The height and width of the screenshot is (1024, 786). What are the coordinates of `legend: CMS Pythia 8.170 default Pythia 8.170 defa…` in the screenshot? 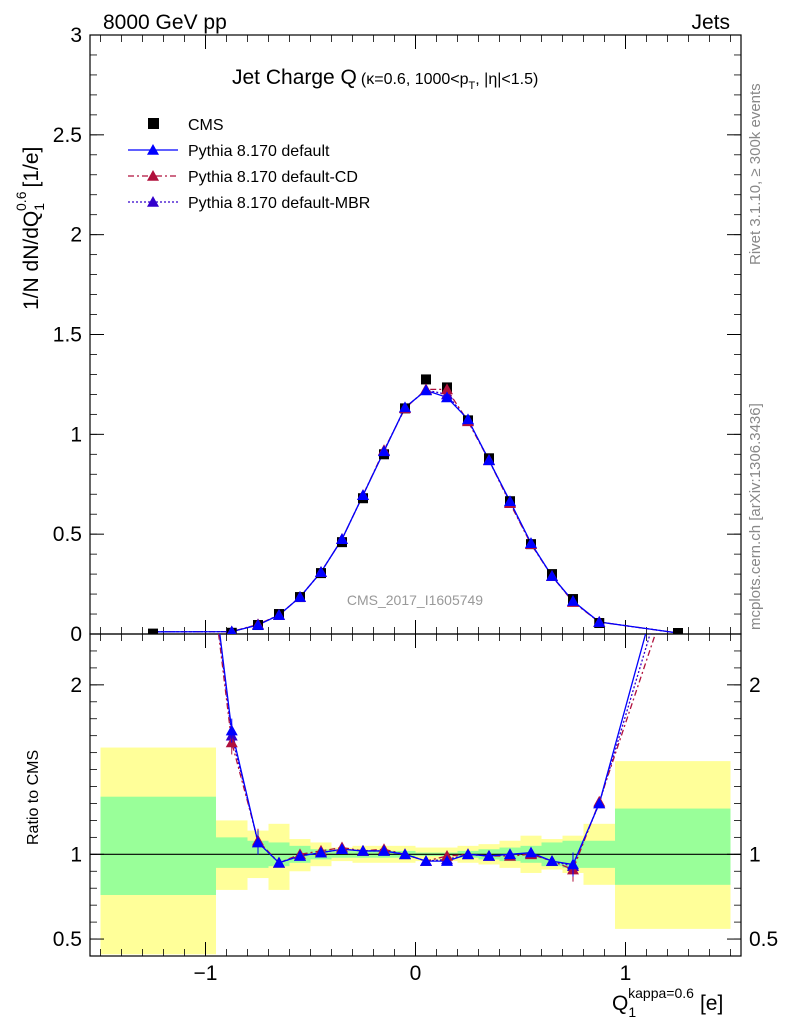 It's located at (249, 164).